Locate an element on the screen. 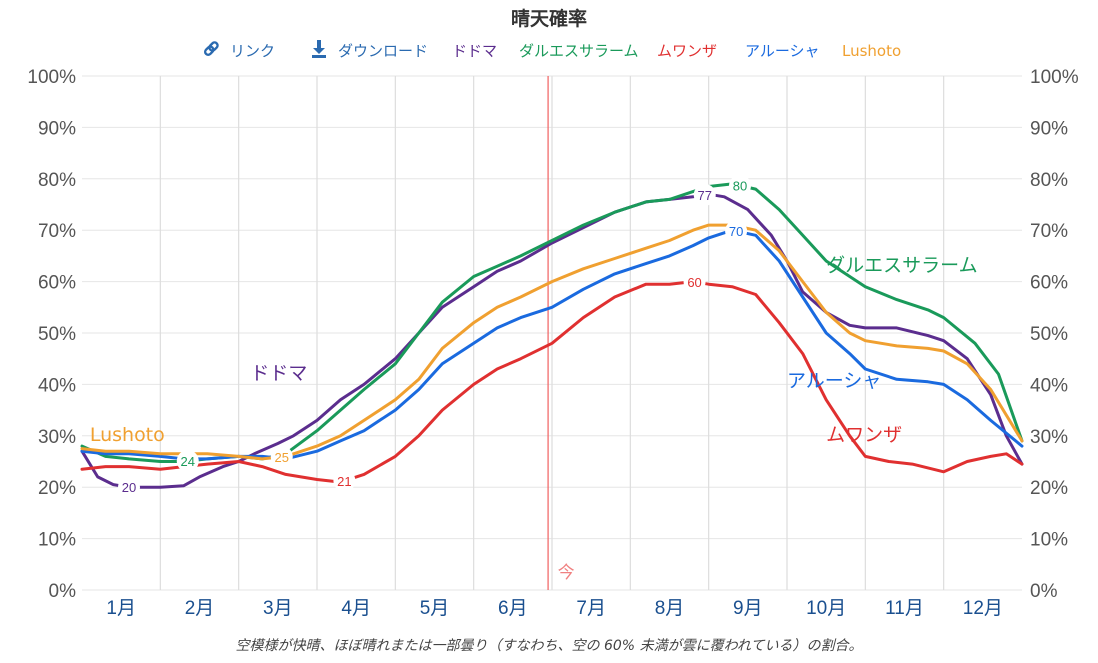 The width and height of the screenshot is (1098, 663). chart-title: 晴天確率 is located at coordinates (549, 18).